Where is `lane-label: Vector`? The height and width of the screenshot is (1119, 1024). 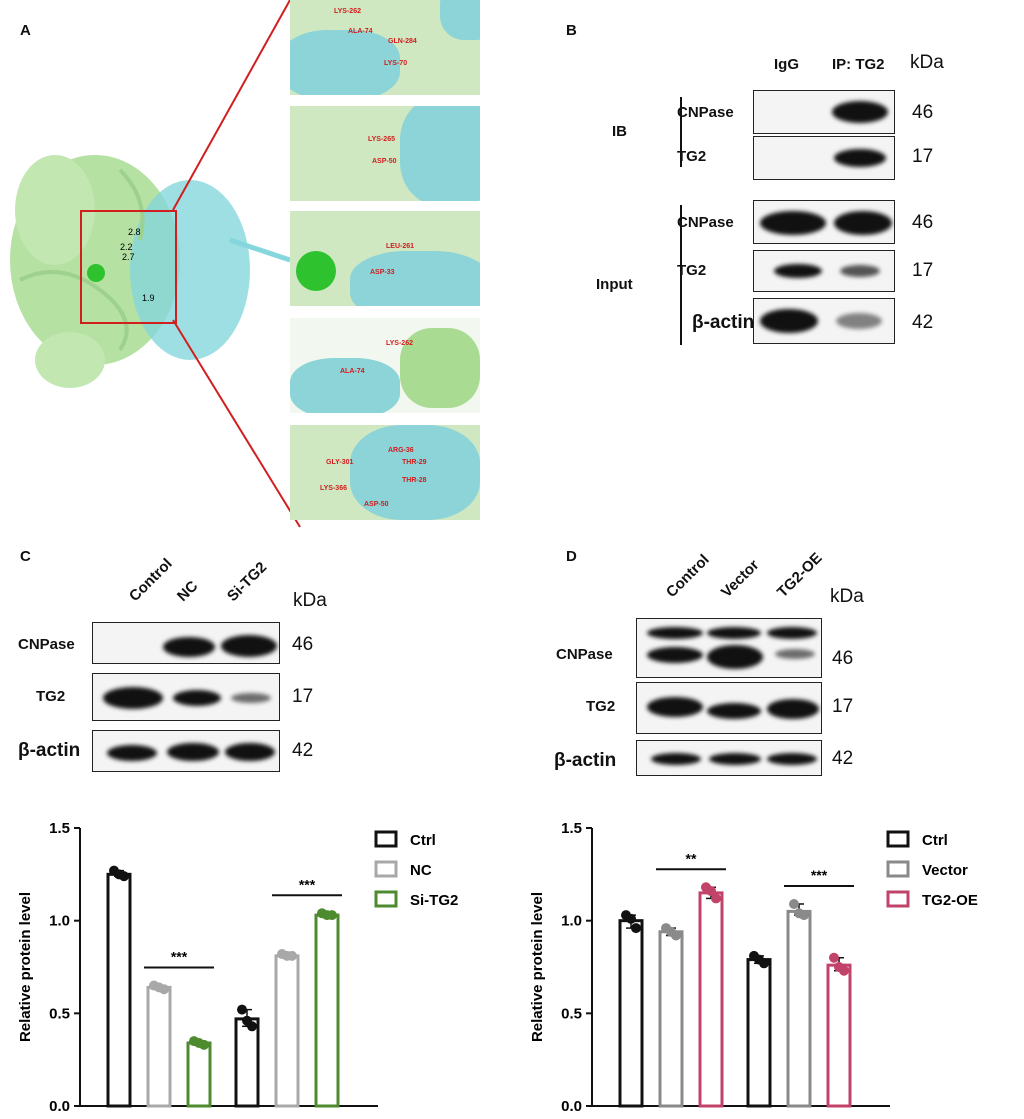 lane-label: Vector is located at coordinates (740, 578).